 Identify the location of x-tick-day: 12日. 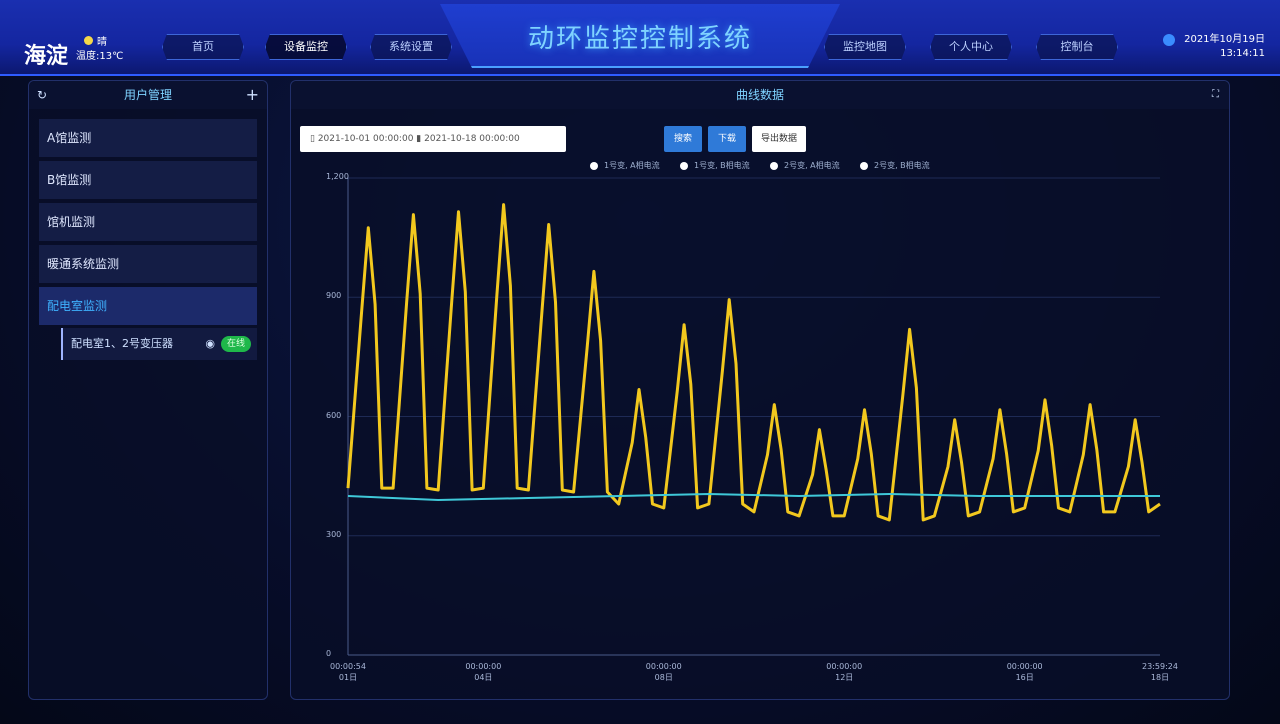
(844, 677).